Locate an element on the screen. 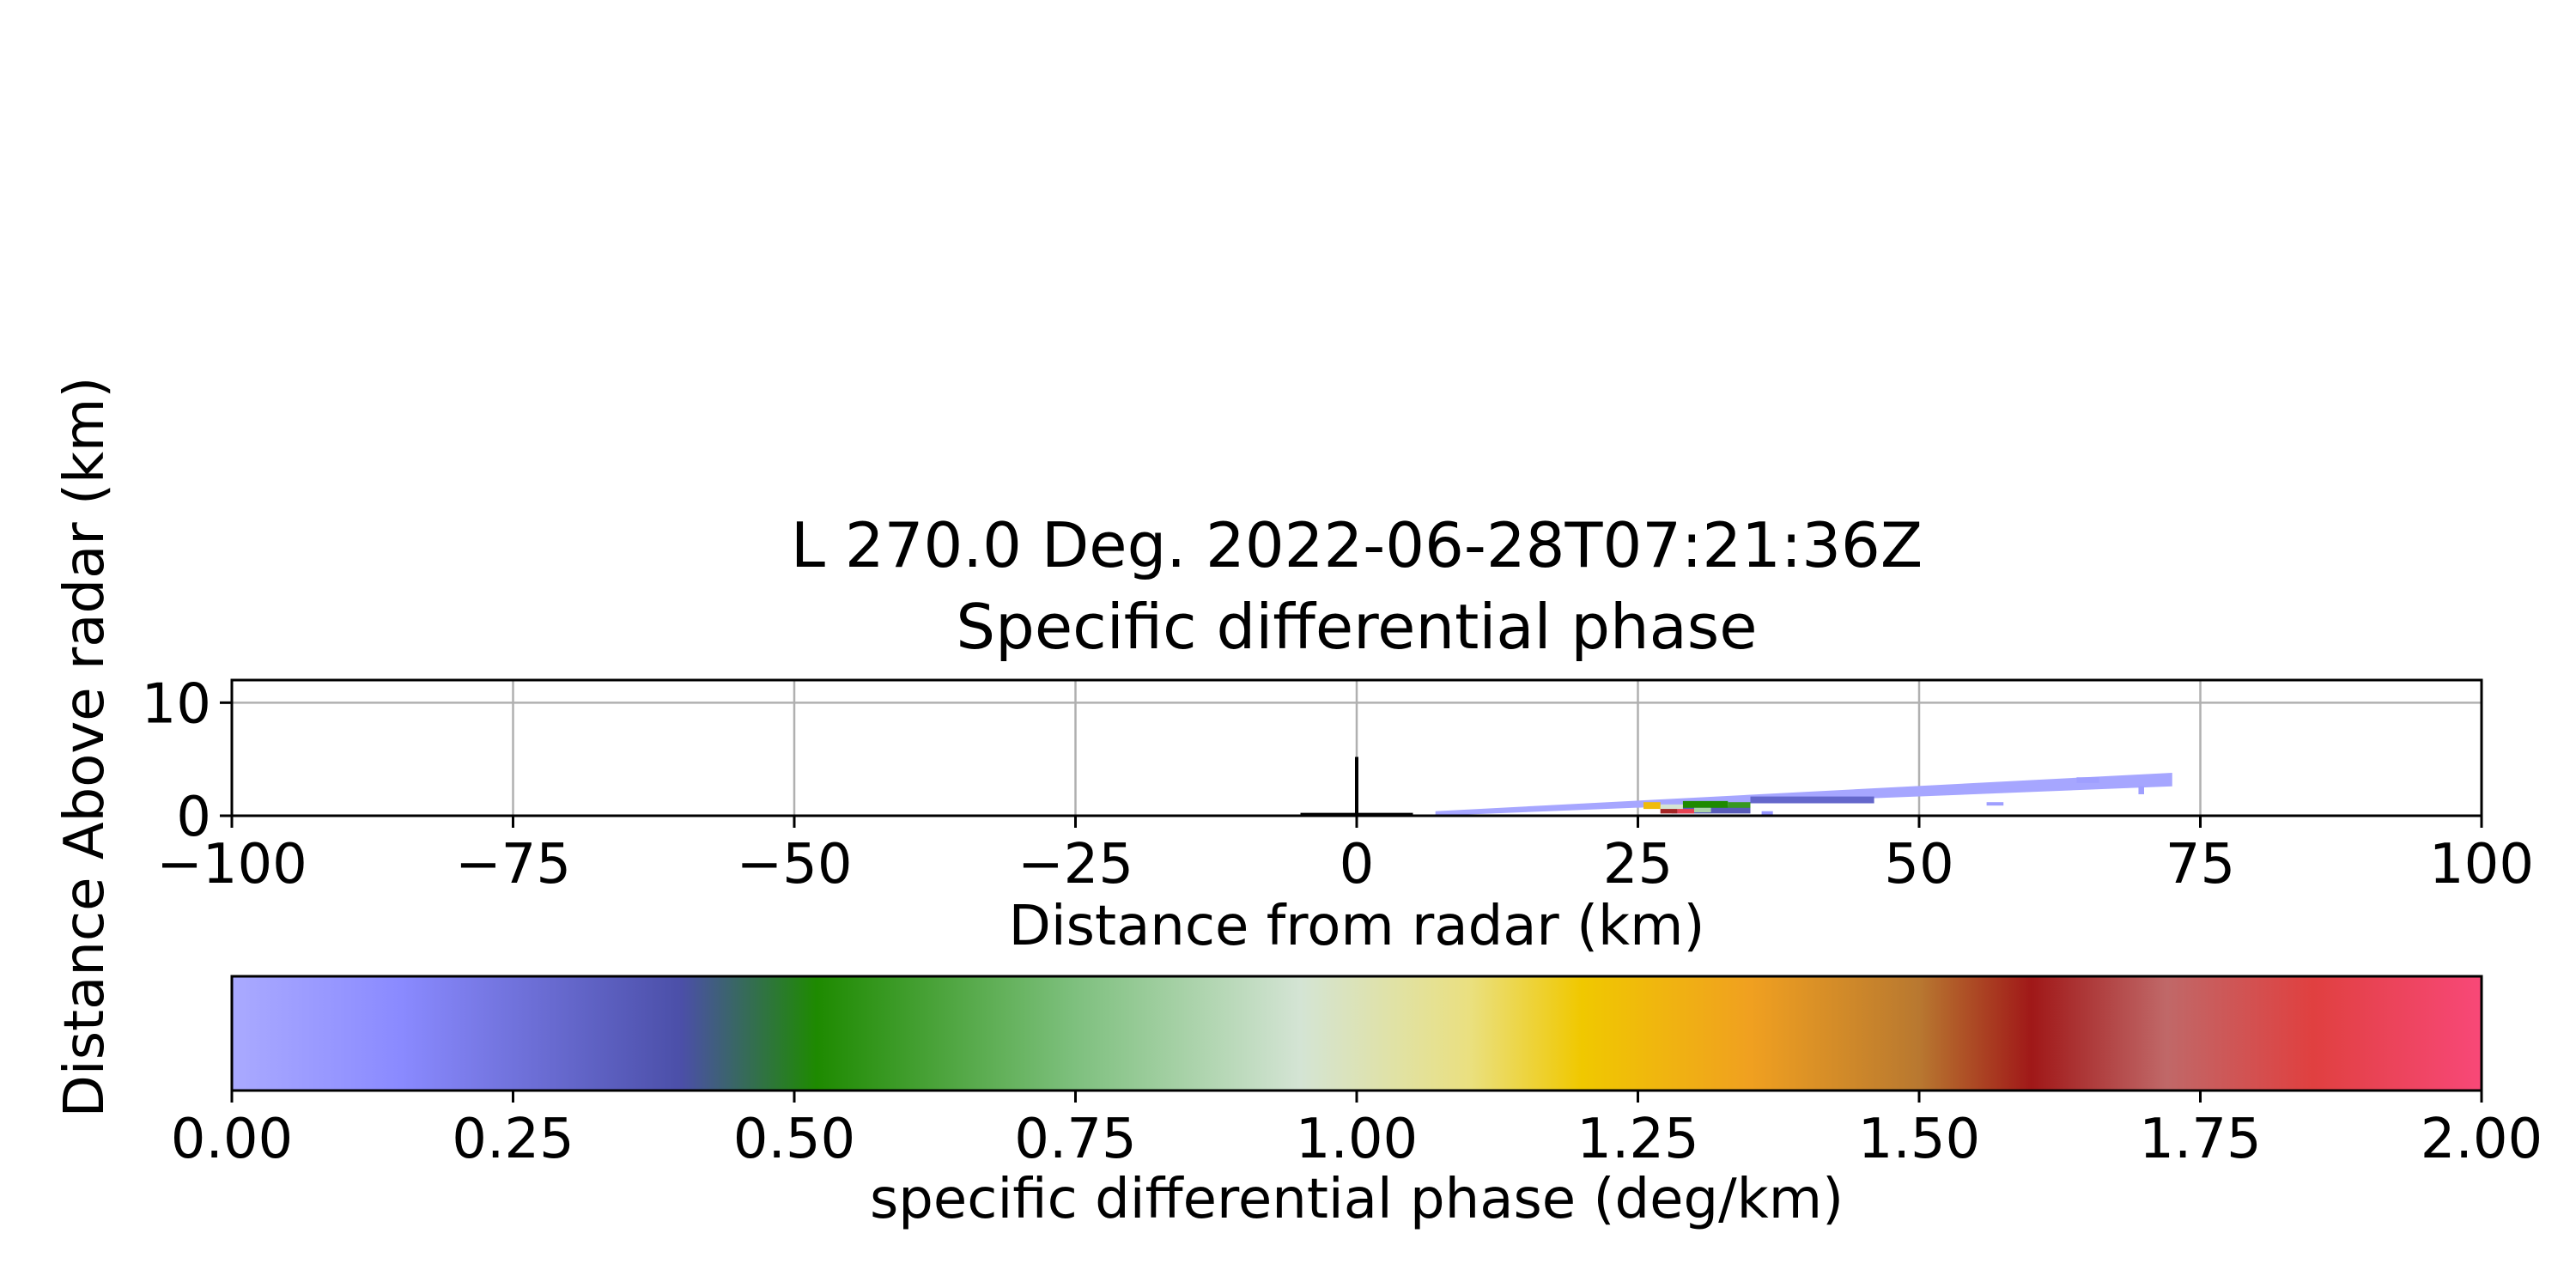 The height and width of the screenshot is (1288, 2576). x-tick-label: 25 is located at coordinates (1638, 865).